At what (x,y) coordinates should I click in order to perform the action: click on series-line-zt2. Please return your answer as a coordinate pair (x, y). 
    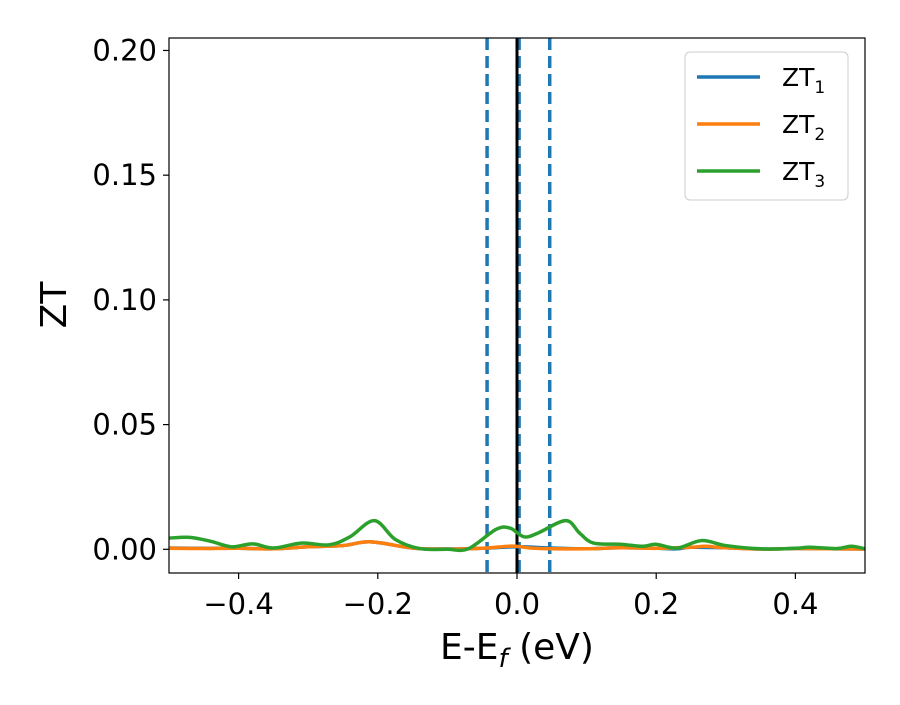
    Looking at the image, I should click on (517, 545).